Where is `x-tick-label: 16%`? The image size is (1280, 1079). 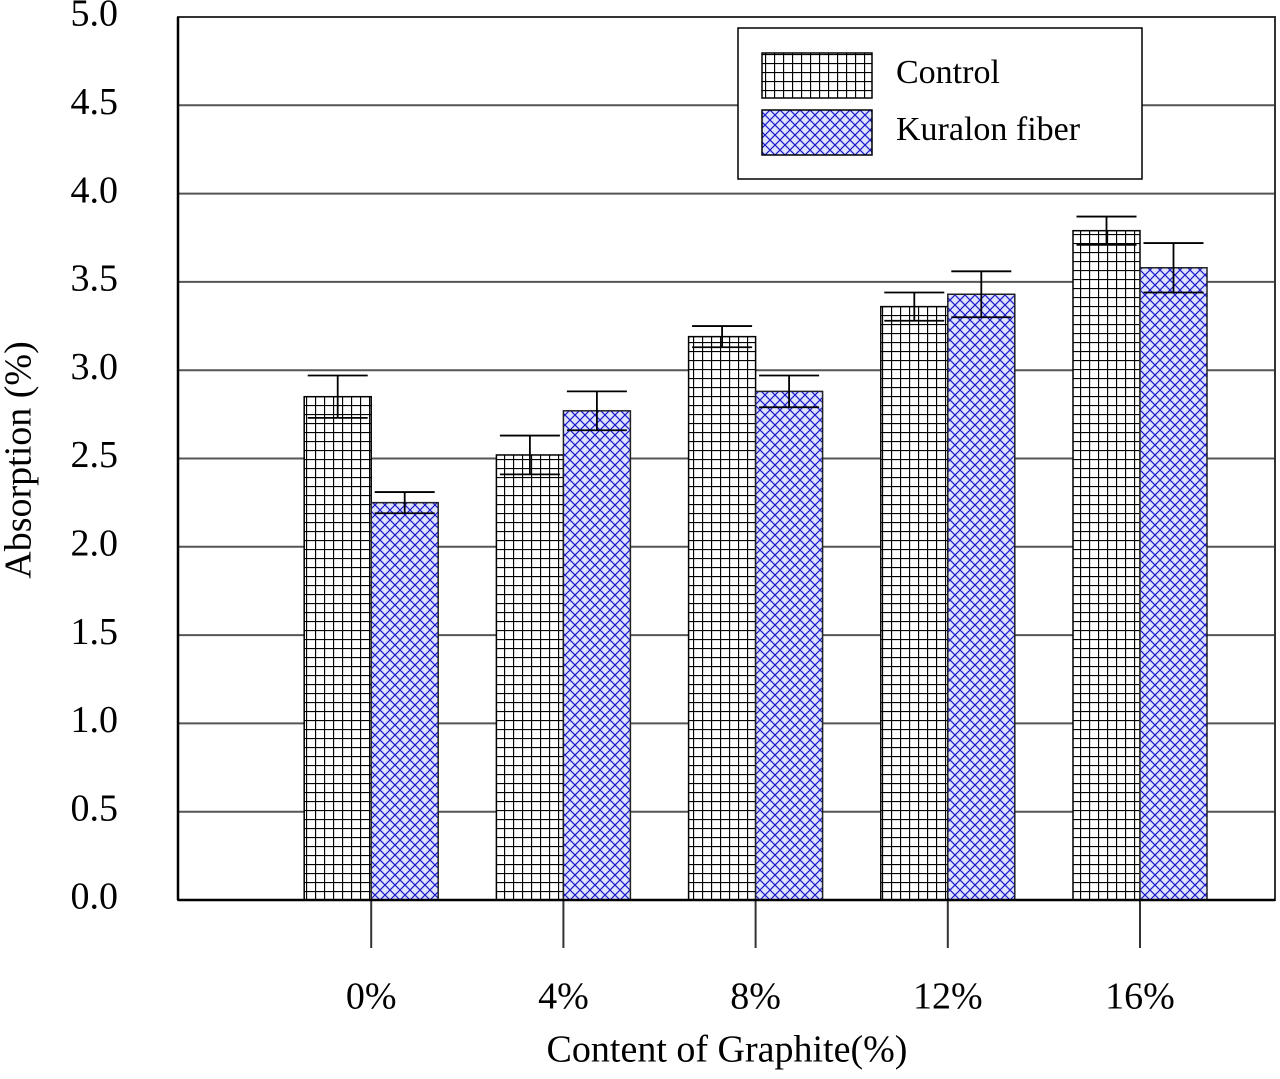 x-tick-label: 16% is located at coordinates (1140, 997).